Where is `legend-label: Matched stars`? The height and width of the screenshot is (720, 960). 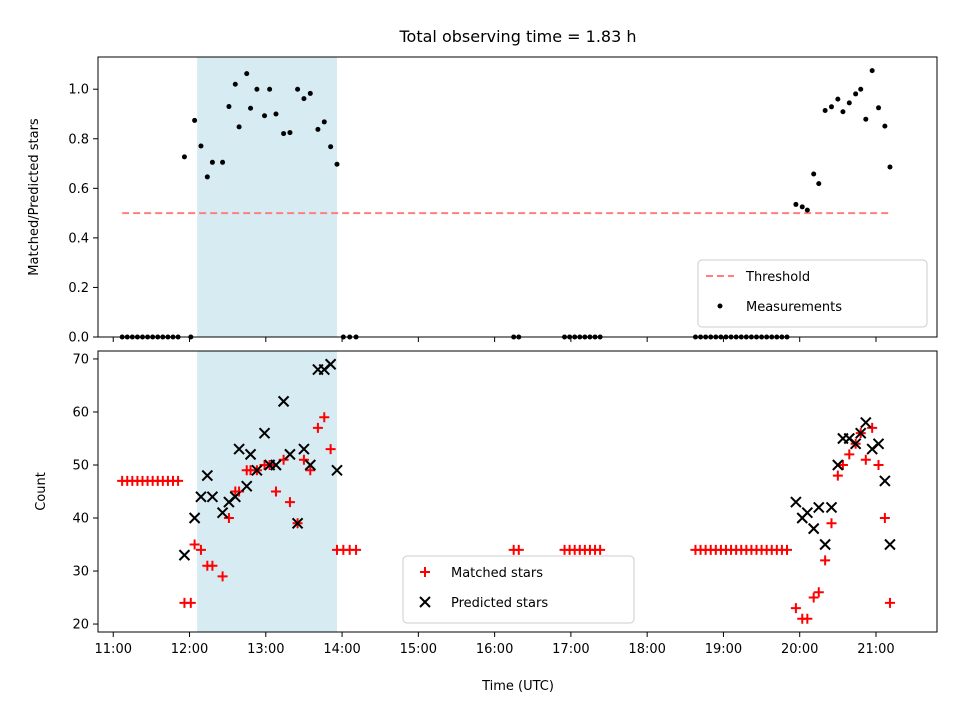 legend-label: Matched stars is located at coordinates (497, 573).